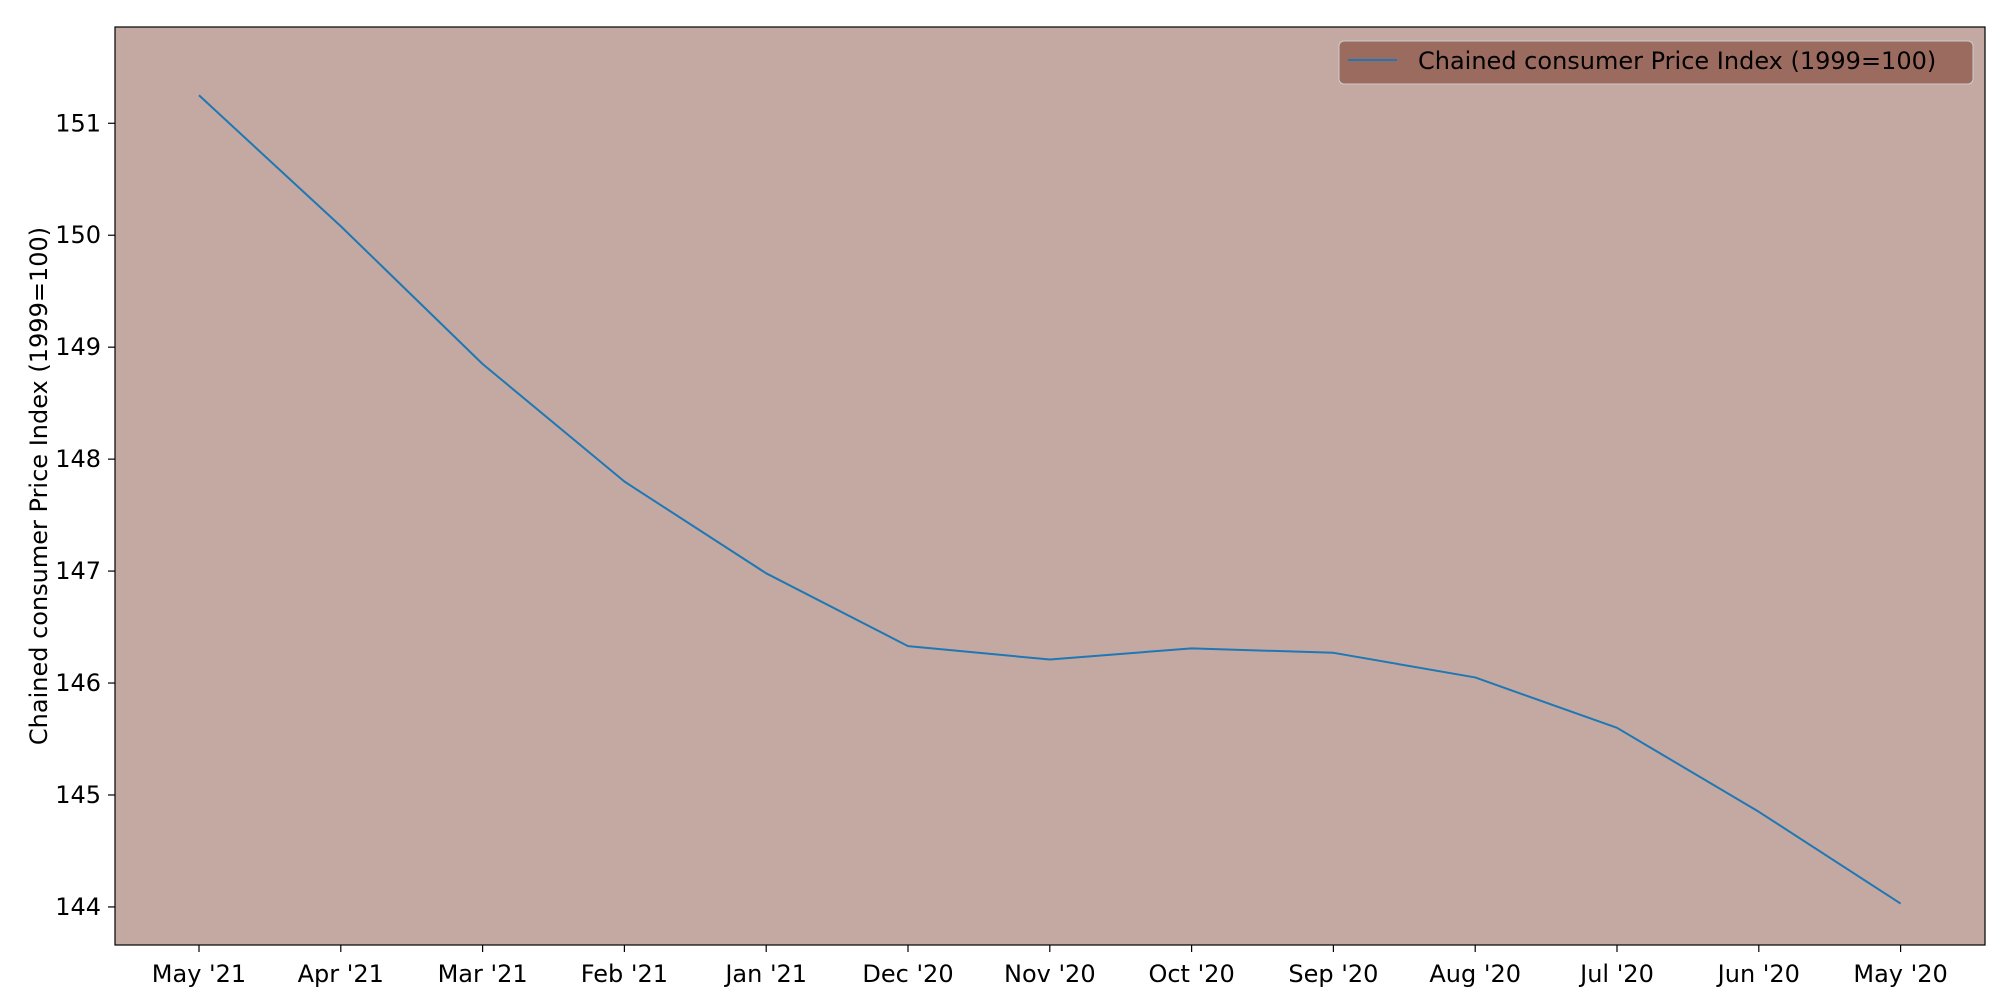  Describe the element at coordinates (1677, 61) in the screenshot. I see `legend-label: Chained consumer Price Index (1999=100)` at that location.